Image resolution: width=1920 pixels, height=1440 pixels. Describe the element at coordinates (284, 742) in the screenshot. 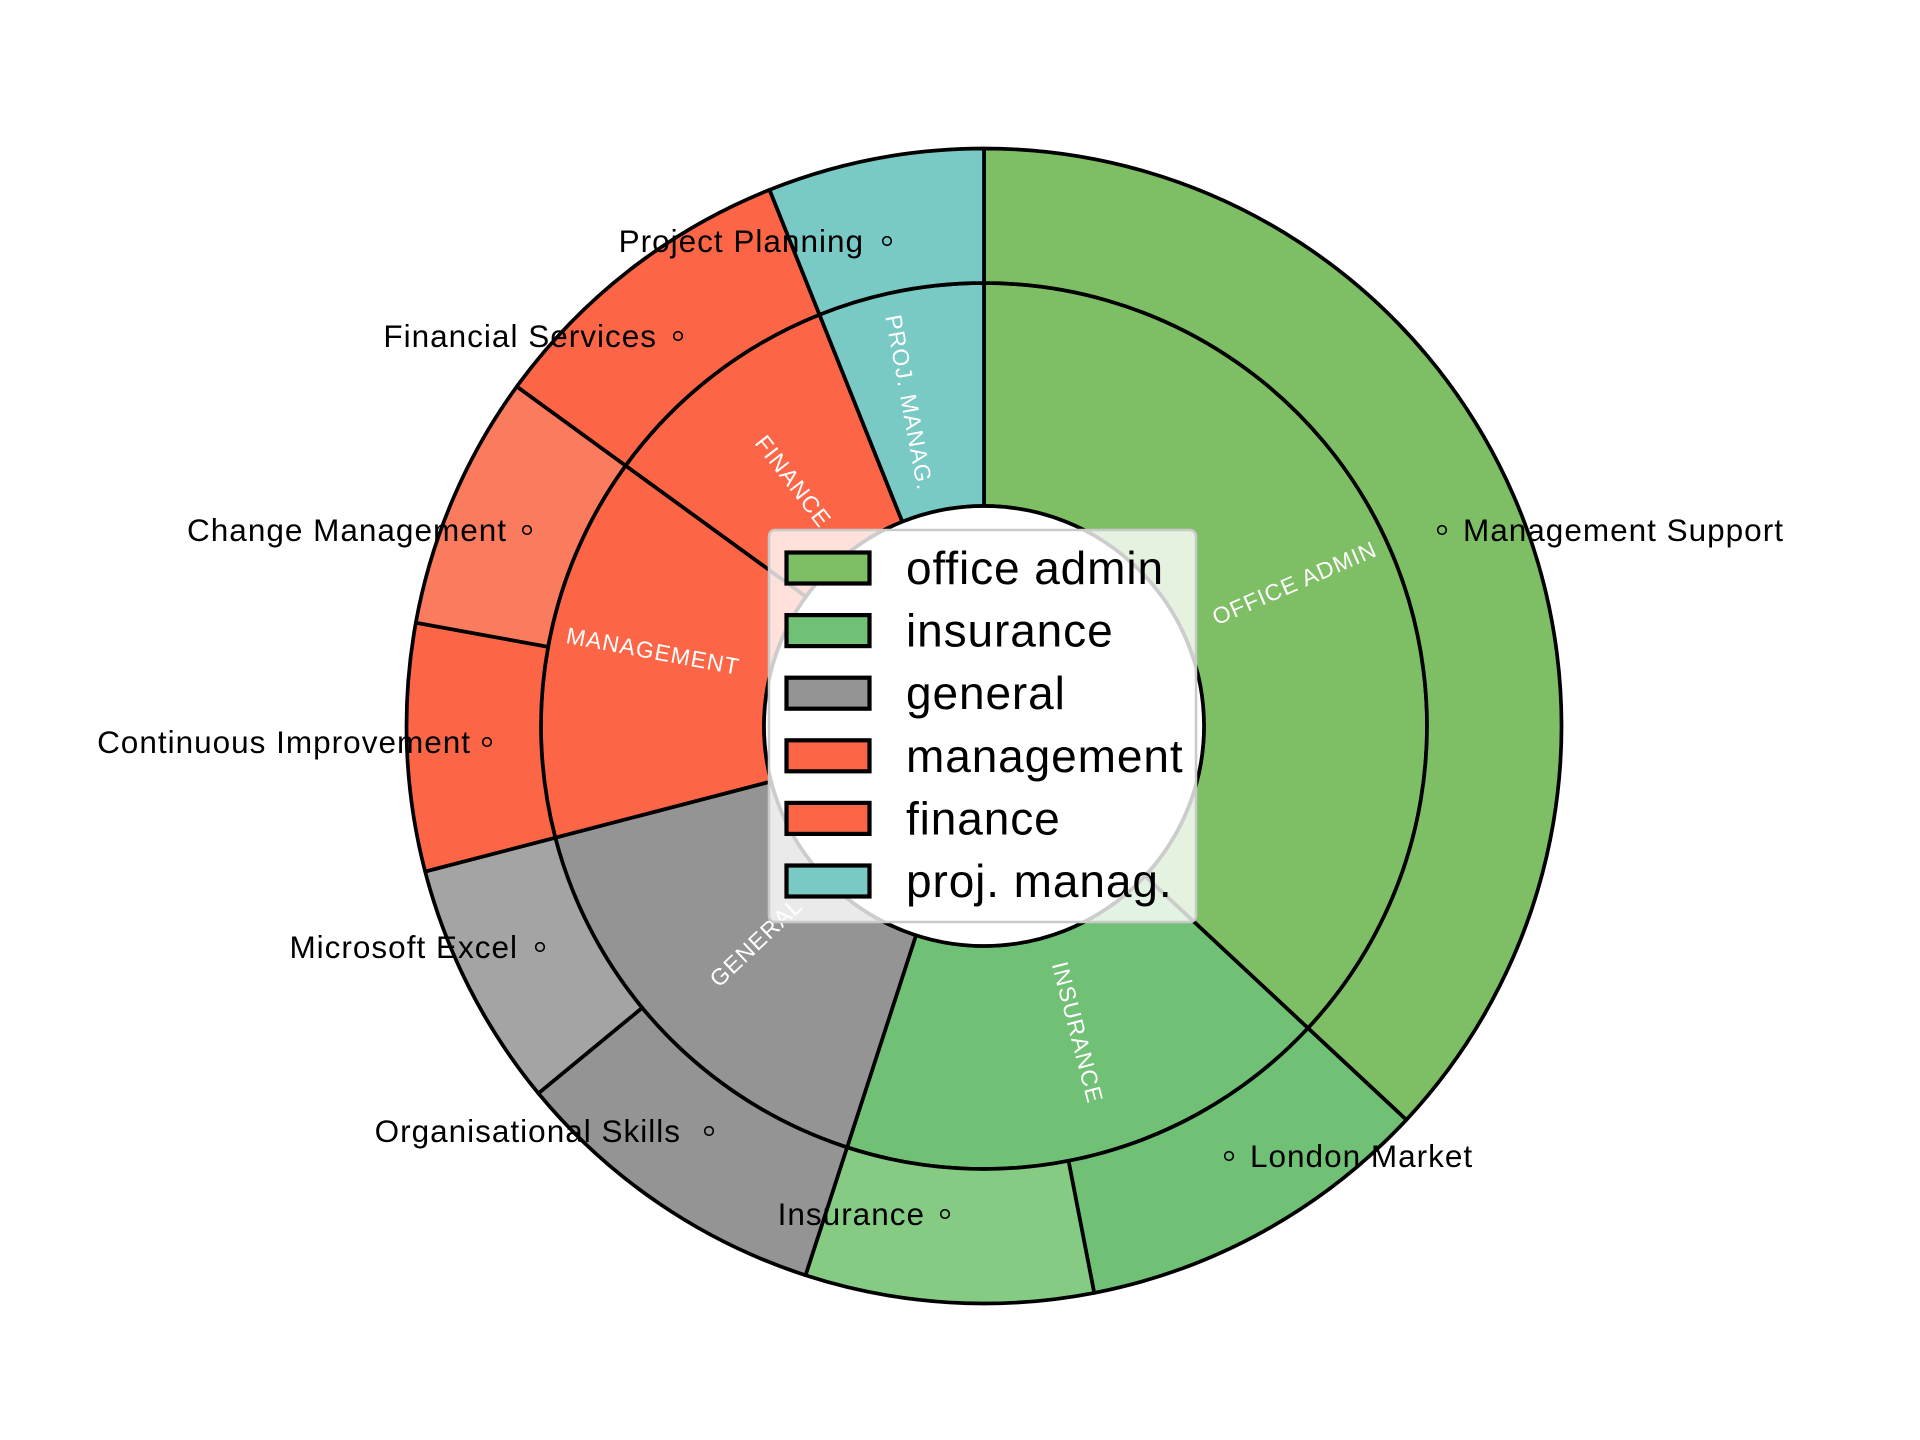

I see `svg-text: Continuous Improvement` at that location.